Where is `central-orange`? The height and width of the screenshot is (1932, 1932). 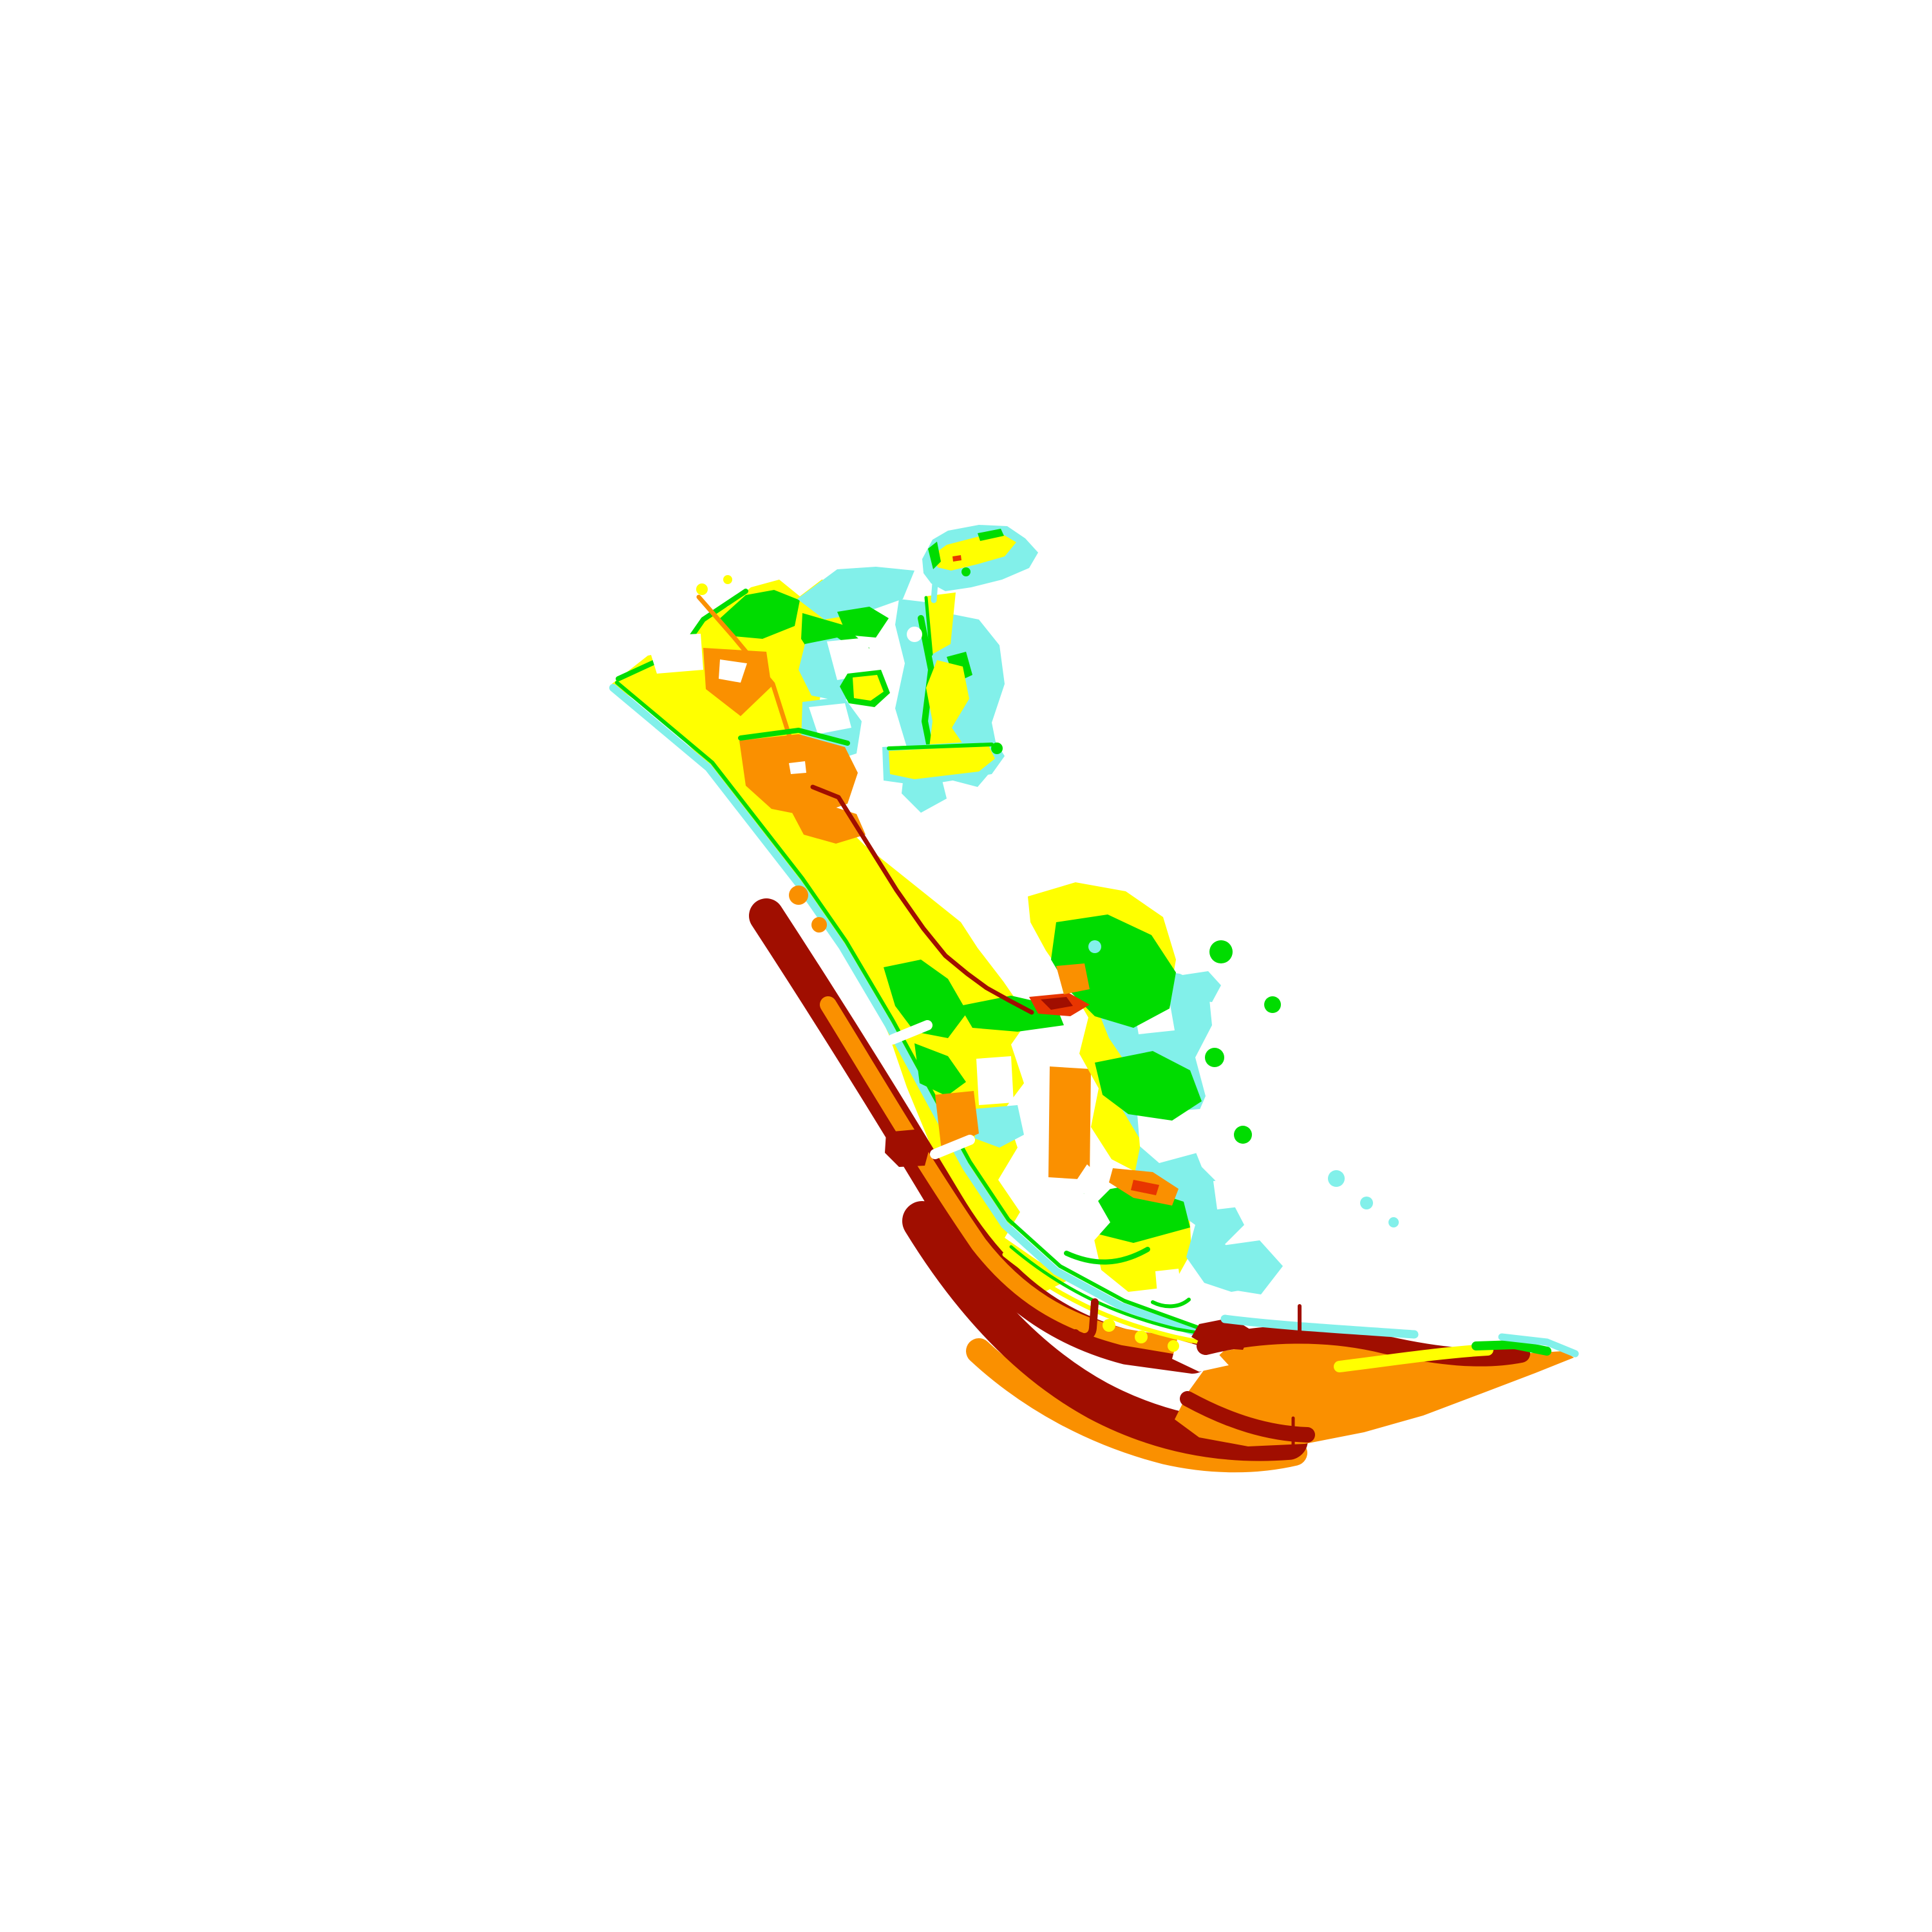
central-orange is located at coordinates (798, 776).